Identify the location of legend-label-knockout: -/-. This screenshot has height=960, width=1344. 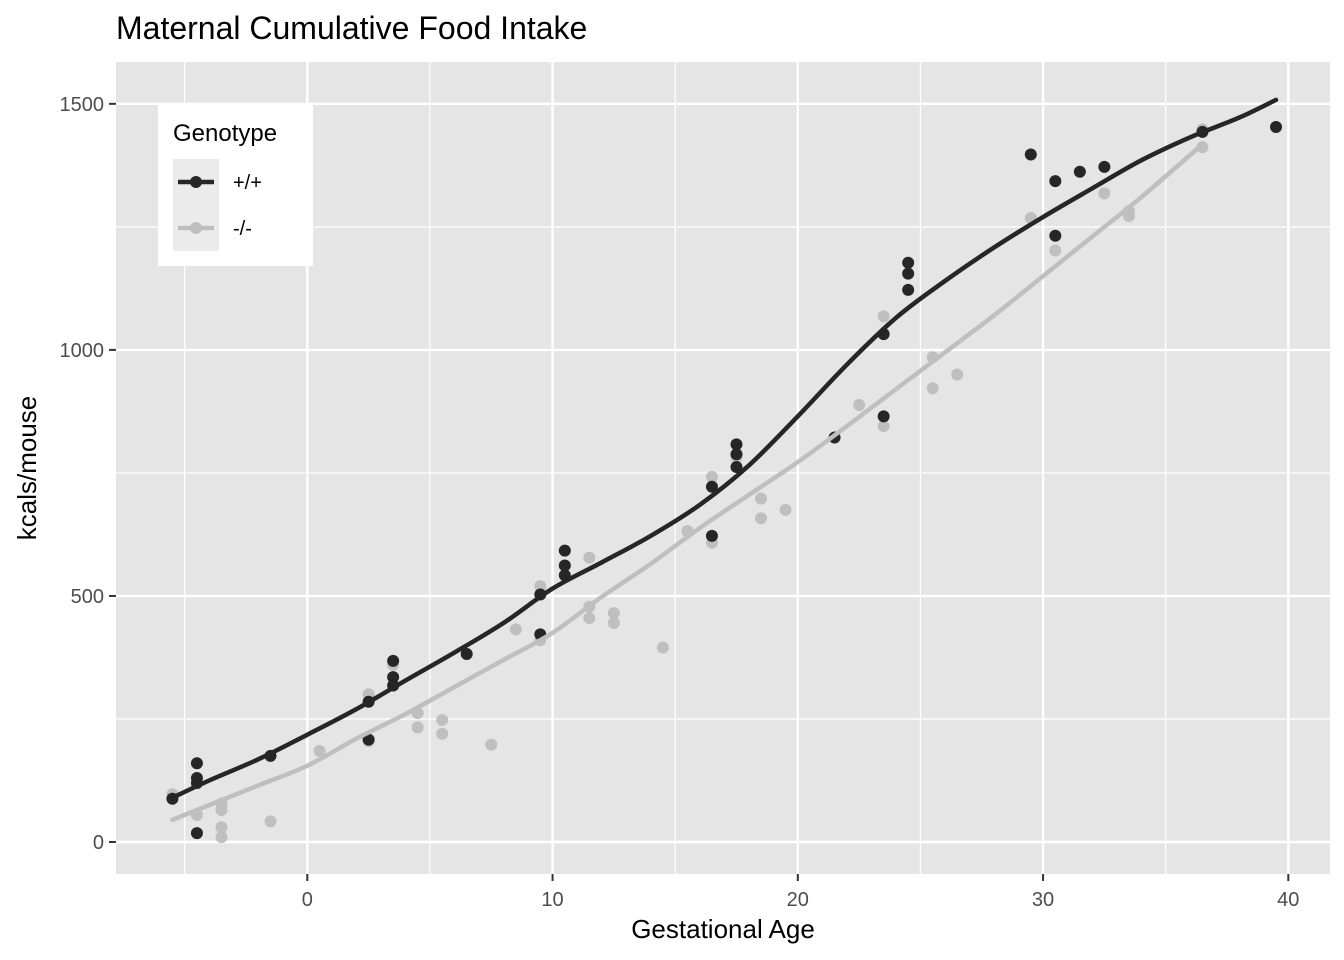
(242, 229).